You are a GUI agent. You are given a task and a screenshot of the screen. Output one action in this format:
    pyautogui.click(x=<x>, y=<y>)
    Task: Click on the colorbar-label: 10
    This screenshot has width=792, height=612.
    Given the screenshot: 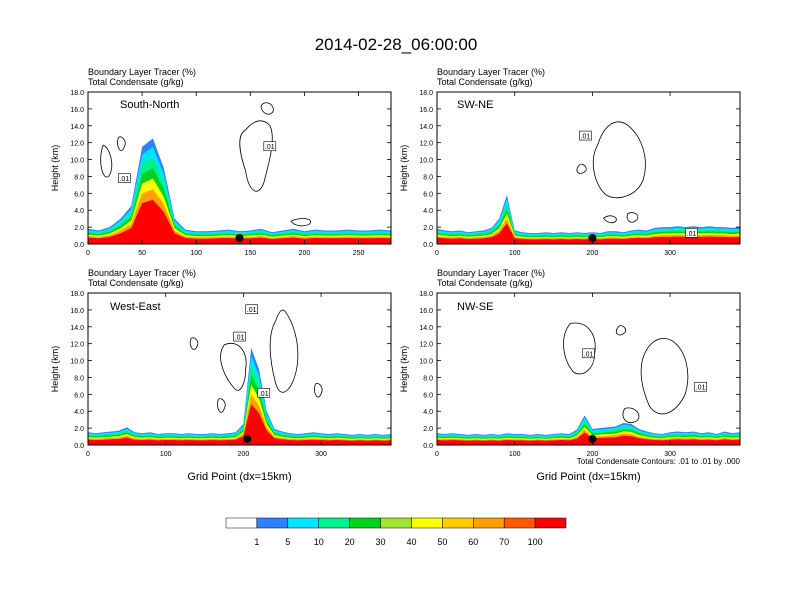 What is the action you would take?
    pyautogui.click(x=319, y=542)
    